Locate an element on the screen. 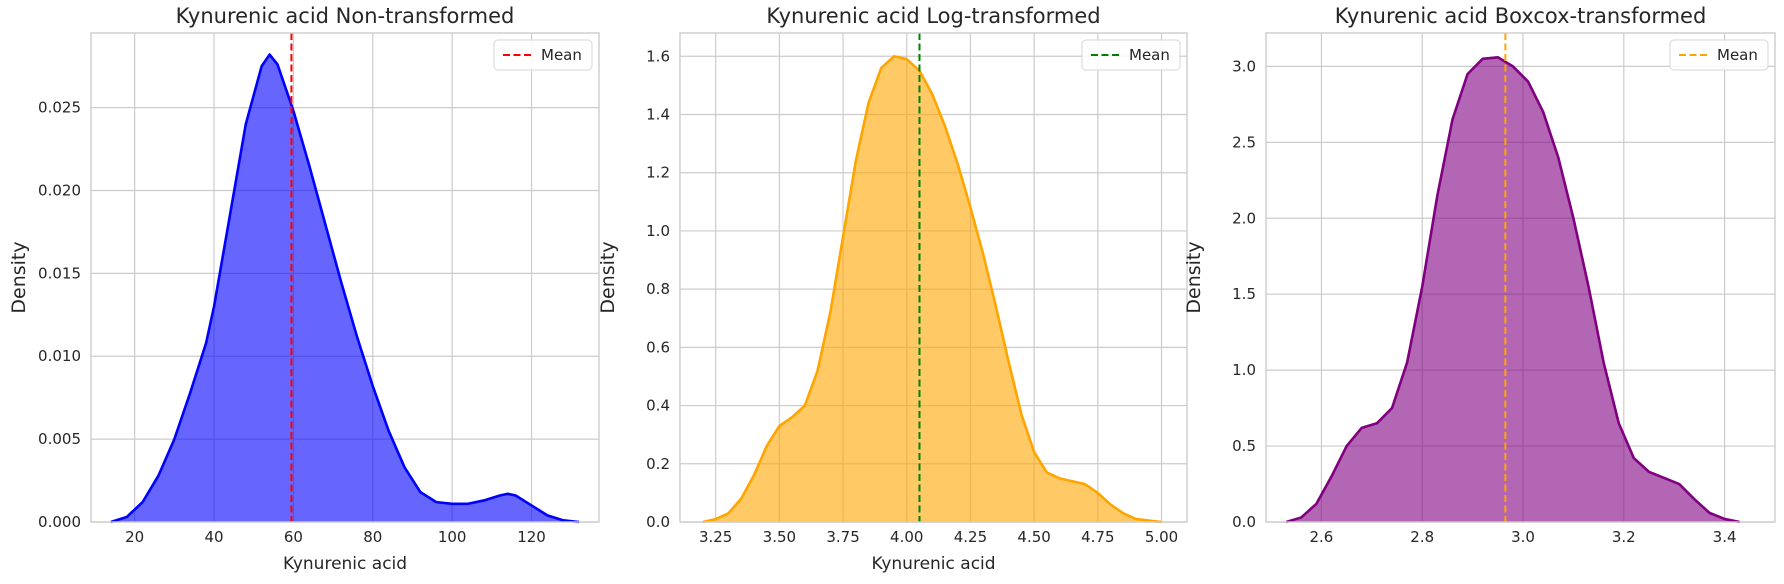  x-tick-label: 3.50 is located at coordinates (779, 537).